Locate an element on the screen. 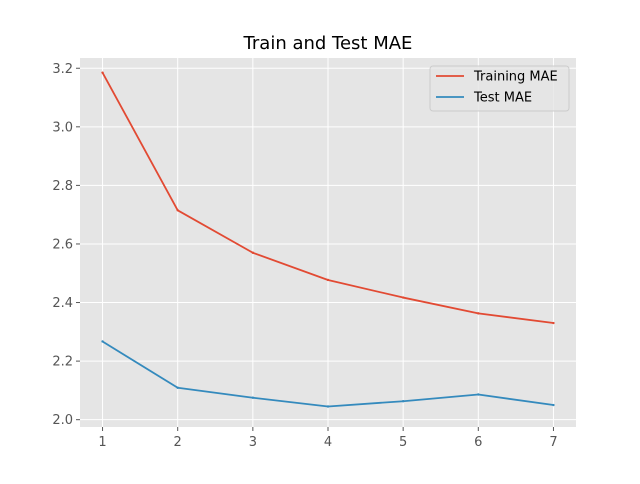  legend: Training MAE Test MAE is located at coordinates (499, 88).